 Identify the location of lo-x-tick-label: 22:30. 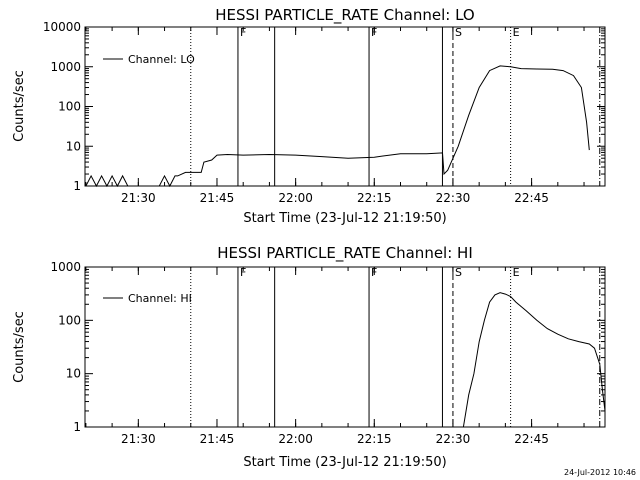
(453, 198).